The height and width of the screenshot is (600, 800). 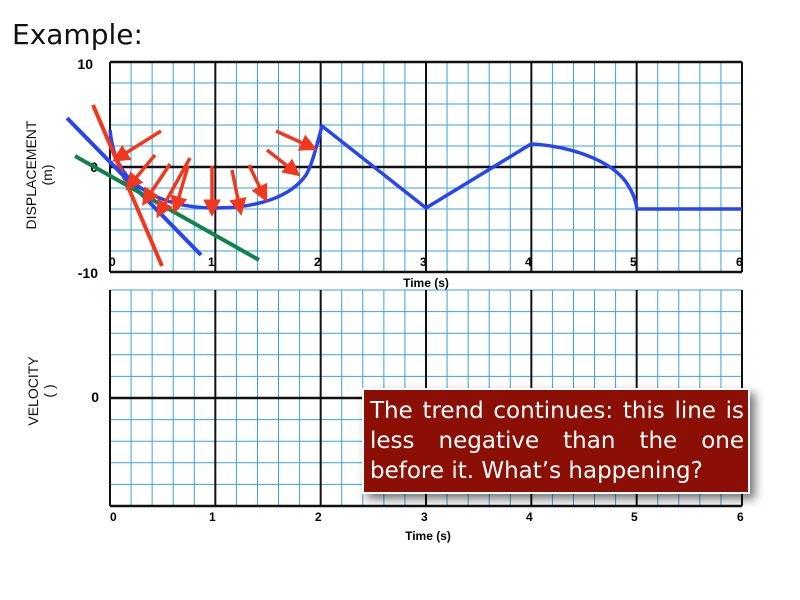 What do you see at coordinates (95, 397) in the screenshot?
I see `velocity-zero-label: 0` at bounding box center [95, 397].